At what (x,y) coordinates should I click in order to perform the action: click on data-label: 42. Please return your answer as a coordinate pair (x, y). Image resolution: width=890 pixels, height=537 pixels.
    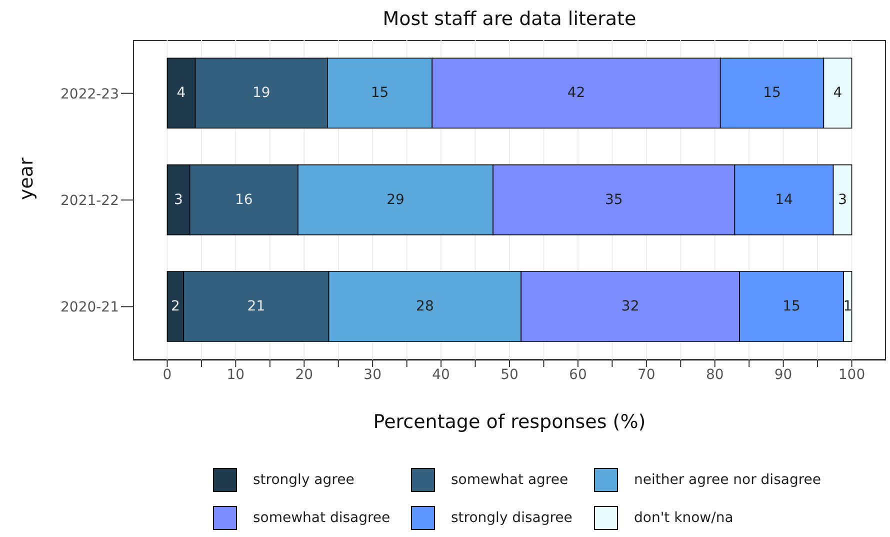
    Looking at the image, I should click on (576, 93).